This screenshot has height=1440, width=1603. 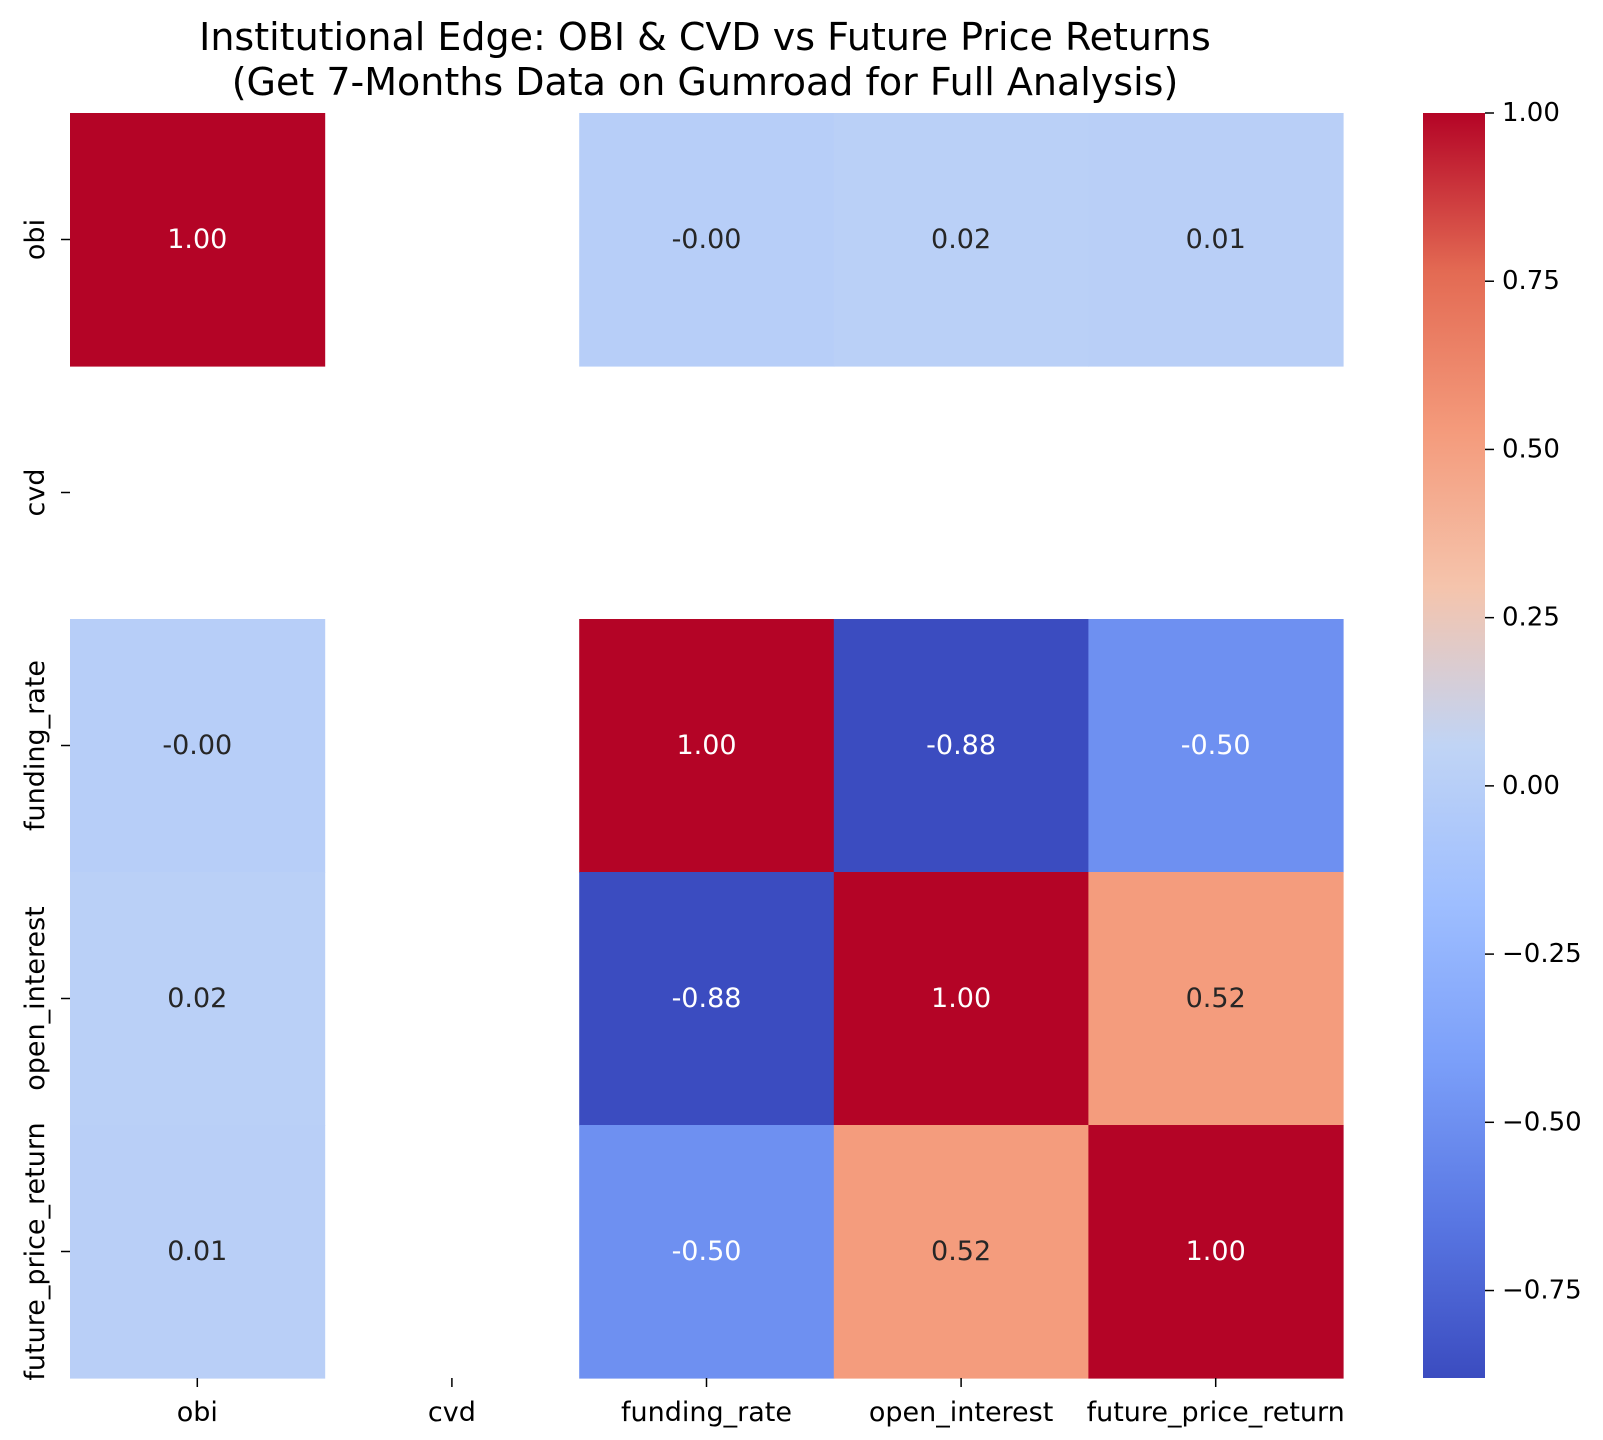 What do you see at coordinates (706, 1412) in the screenshot?
I see `x-tick-label: funding_rate` at bounding box center [706, 1412].